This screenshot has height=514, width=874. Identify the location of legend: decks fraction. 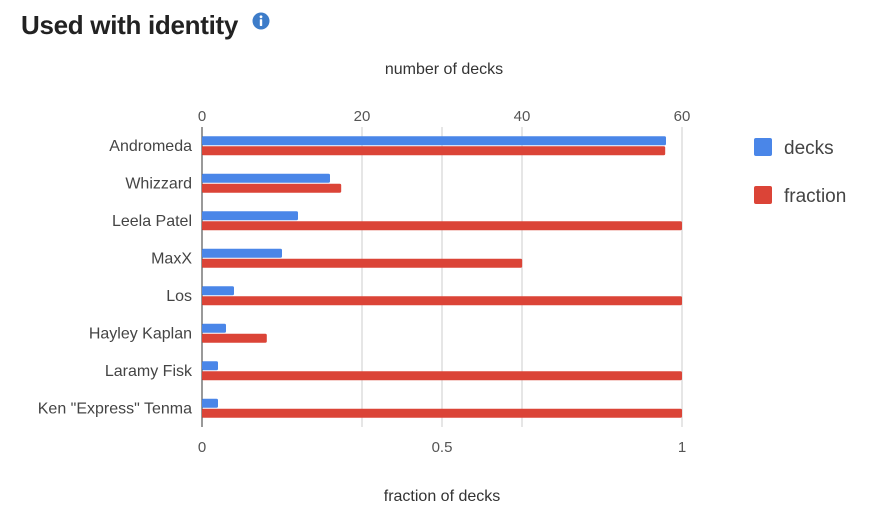
(800, 172).